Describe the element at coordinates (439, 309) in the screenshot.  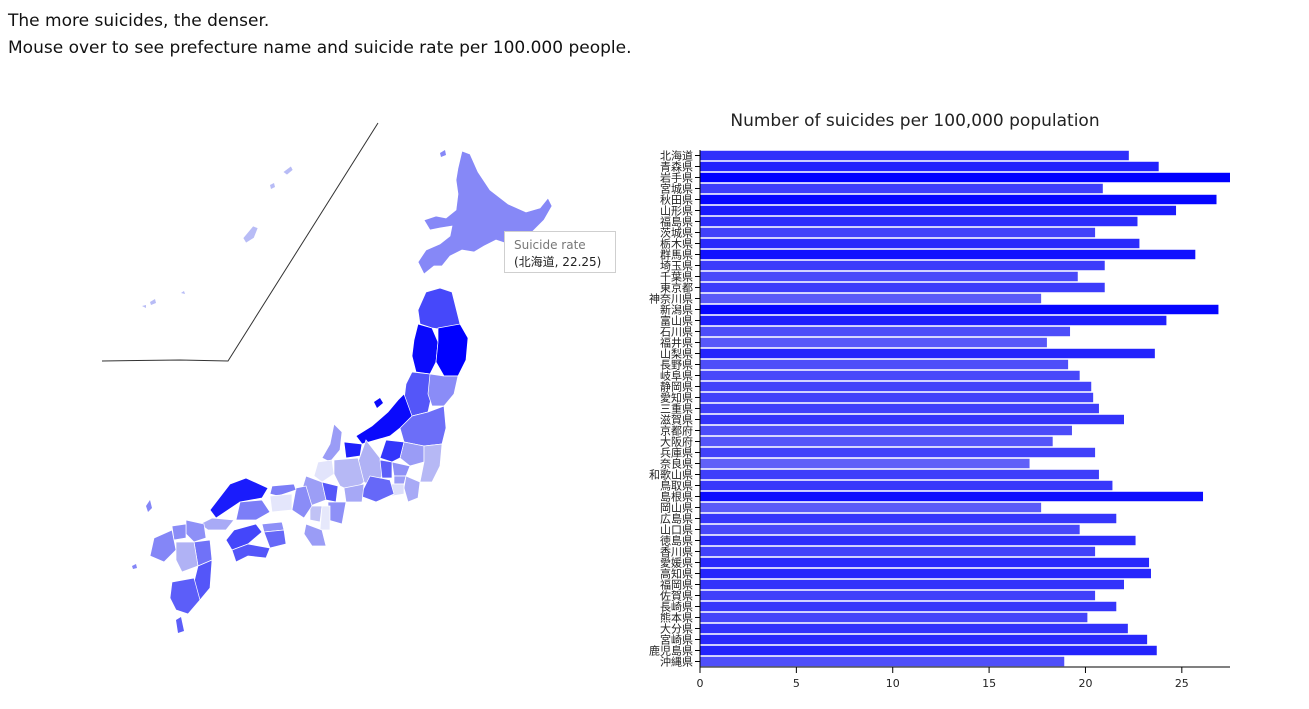
I see `prefecture-aomori` at that location.